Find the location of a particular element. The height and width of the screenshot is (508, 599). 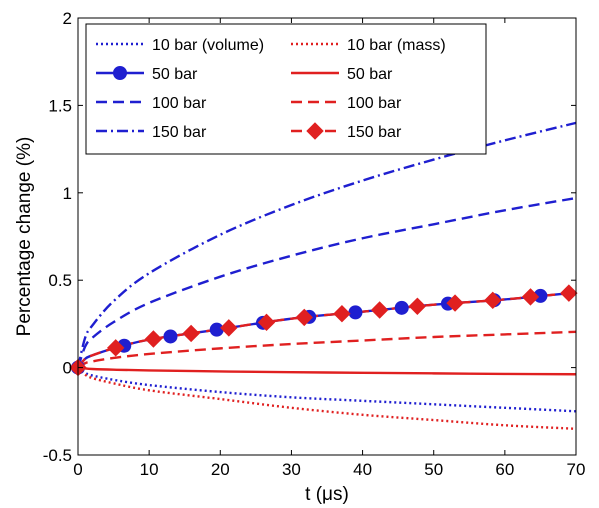

legend-label-0: 10 bar (volume) is located at coordinates (208, 45).